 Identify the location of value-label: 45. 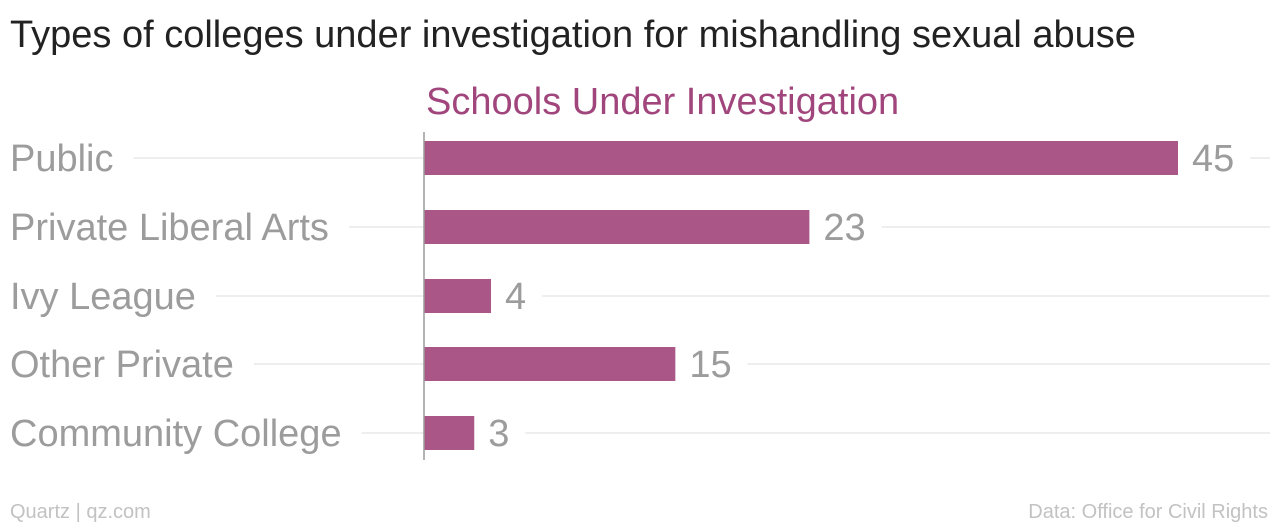
(1213, 159).